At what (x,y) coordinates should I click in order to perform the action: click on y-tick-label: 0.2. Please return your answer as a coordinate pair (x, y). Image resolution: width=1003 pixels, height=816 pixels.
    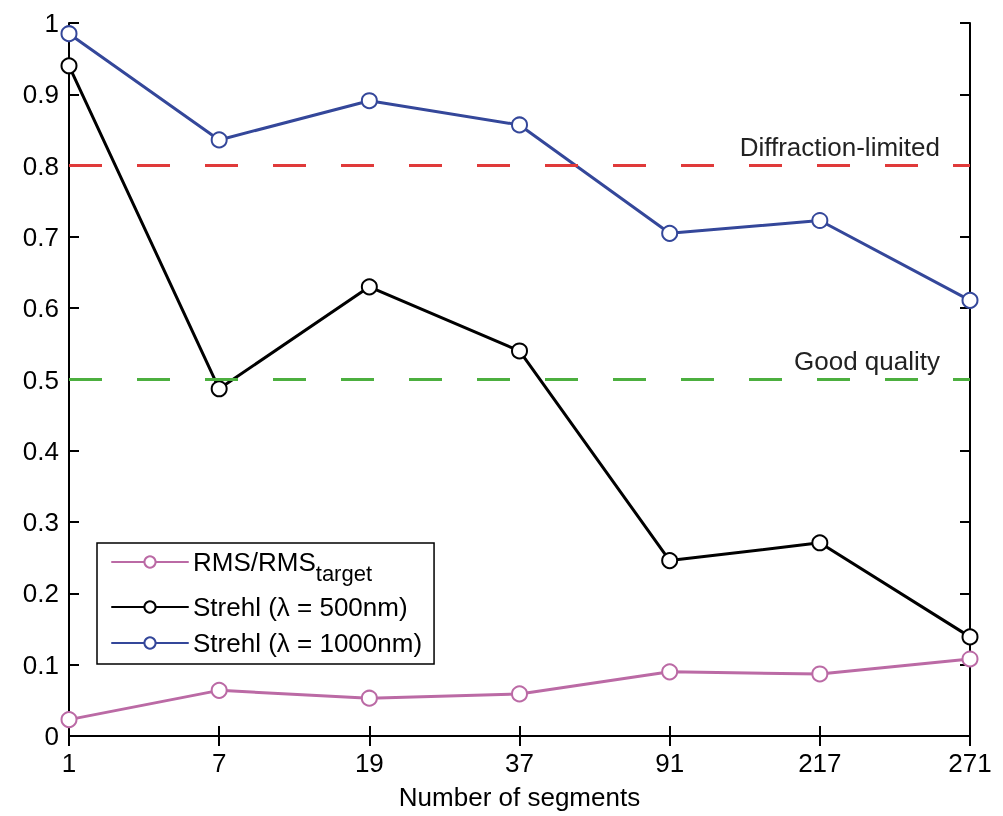
    Looking at the image, I should click on (40, 593).